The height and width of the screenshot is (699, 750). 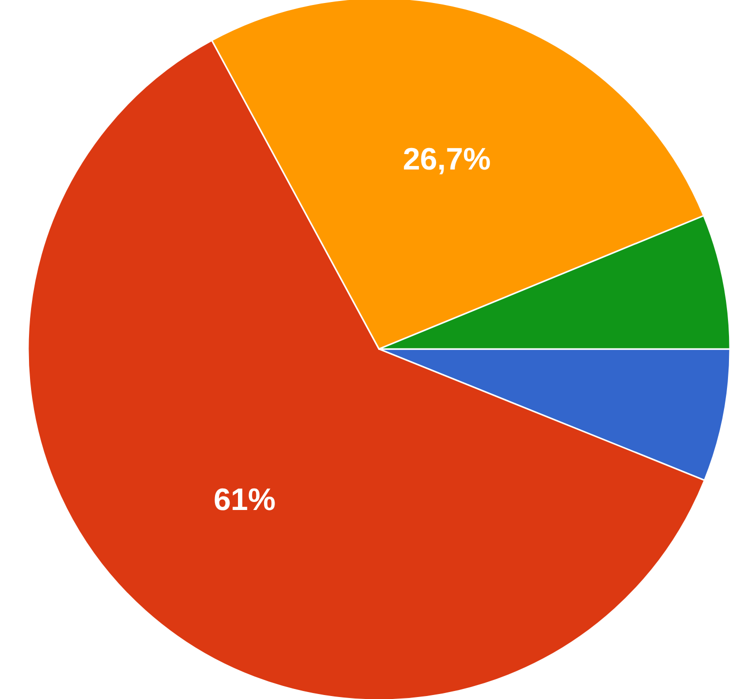 I want to click on data-label: 61%, so click(x=245, y=500).